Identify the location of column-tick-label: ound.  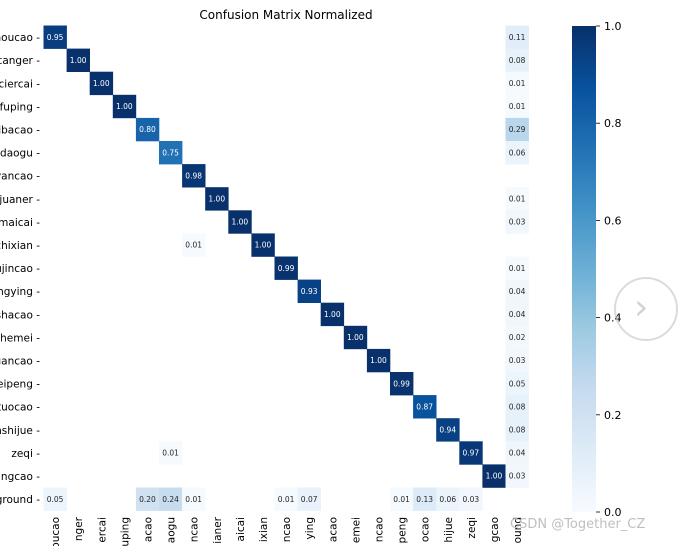
(518, 530).